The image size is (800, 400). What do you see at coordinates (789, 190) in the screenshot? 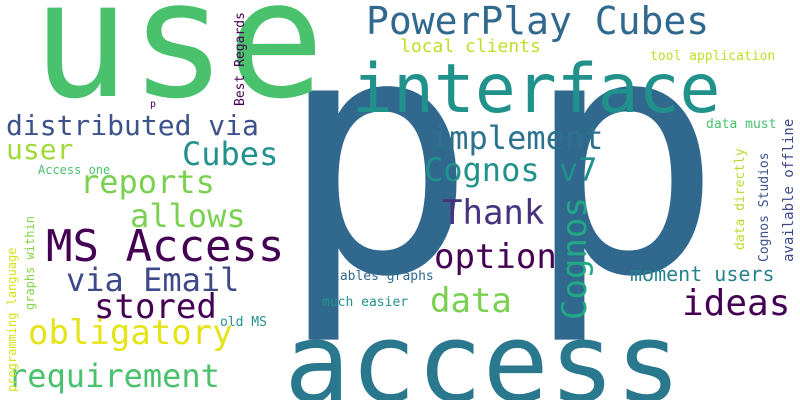
I see `word-available-offline: available offline` at bounding box center [789, 190].